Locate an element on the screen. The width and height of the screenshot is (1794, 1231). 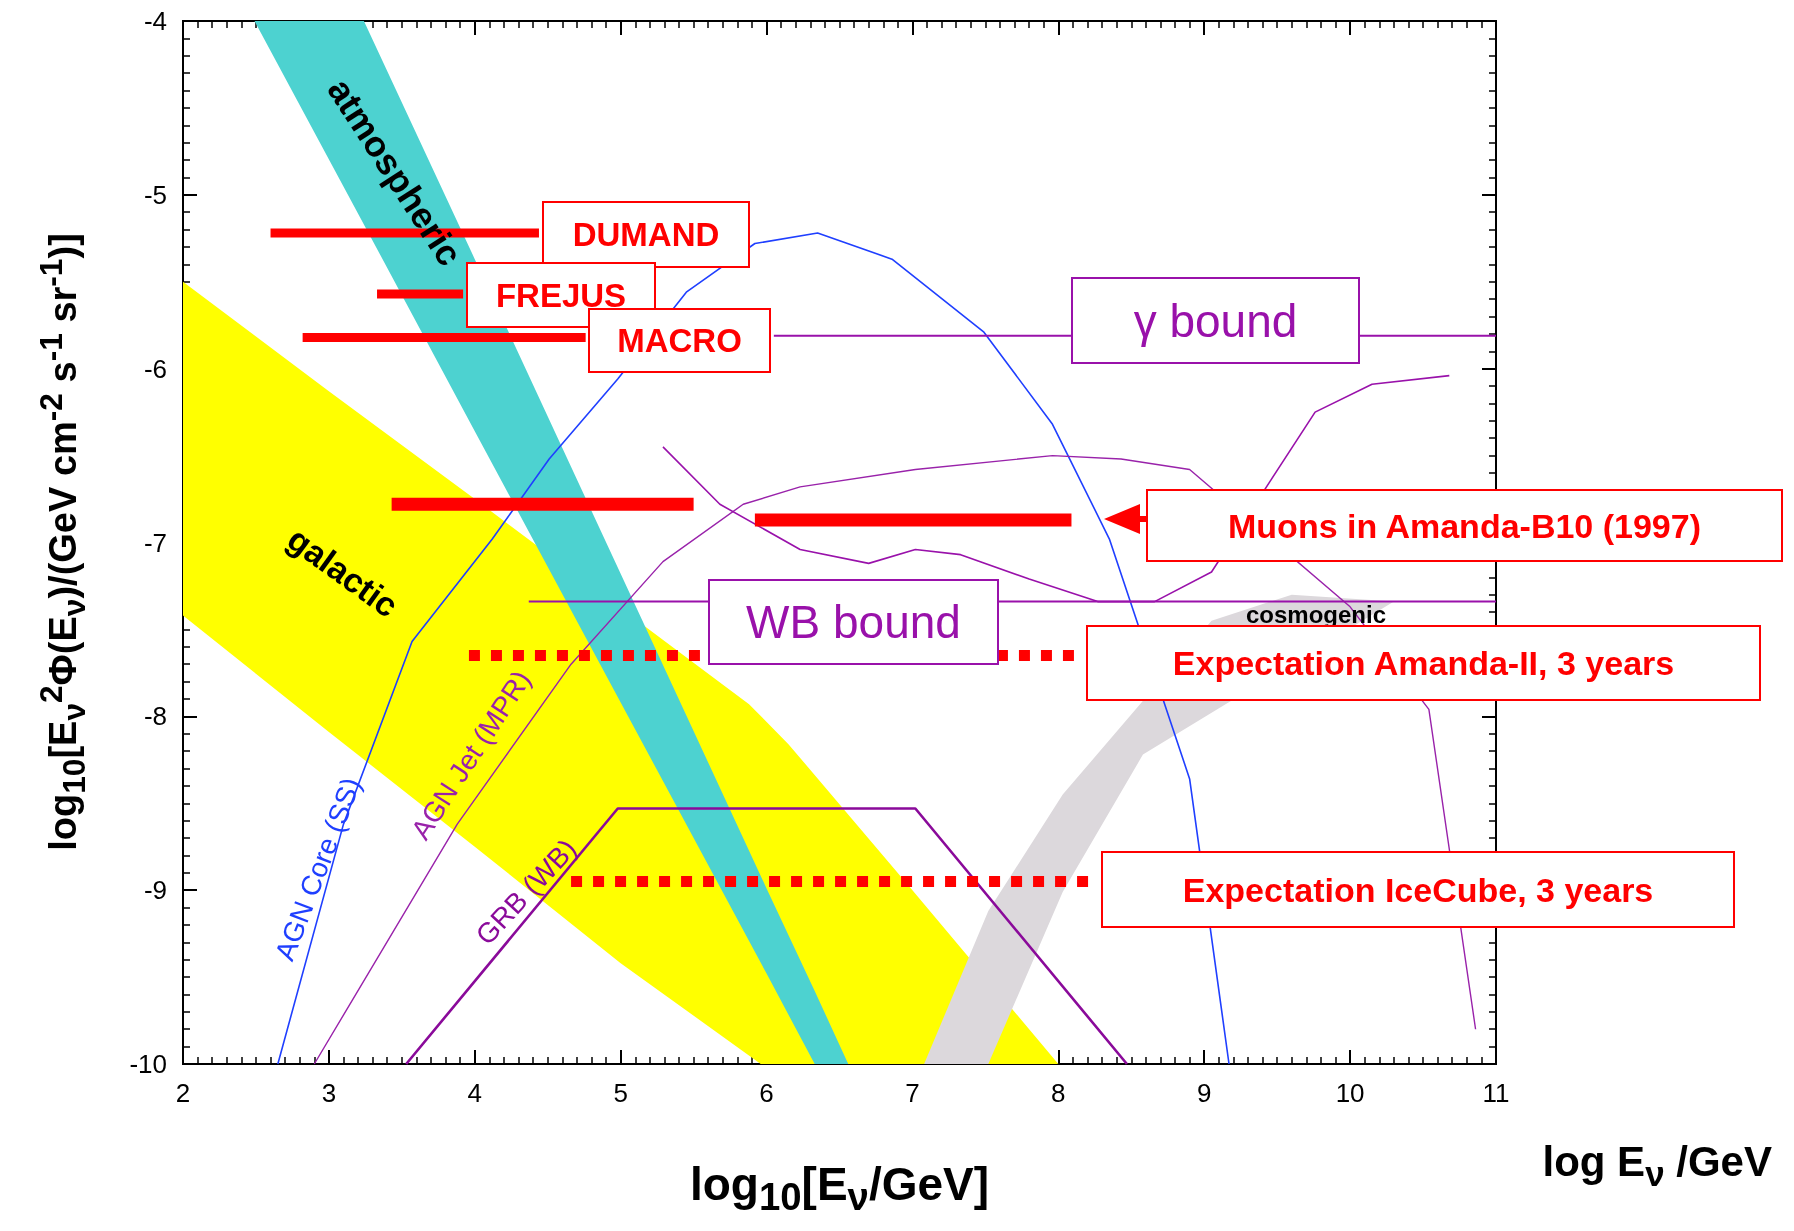
series-label: WB bound is located at coordinates (853, 622).